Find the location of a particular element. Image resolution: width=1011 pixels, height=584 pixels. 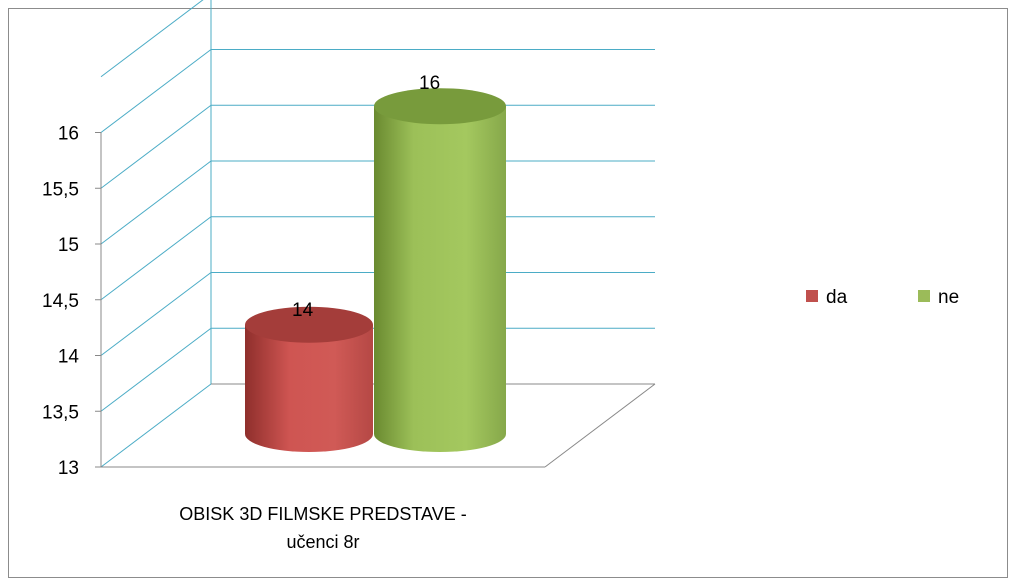

y-tick-label: 14,5 is located at coordinates (60, 301).